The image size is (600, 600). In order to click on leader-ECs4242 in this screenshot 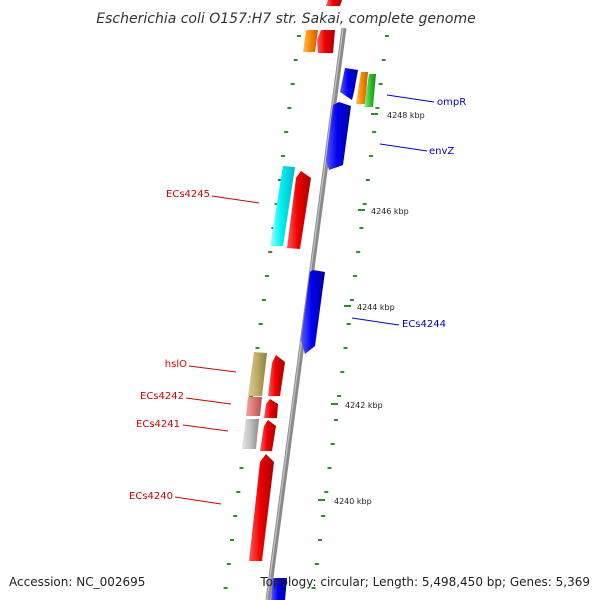, I will do `click(208, 401)`.